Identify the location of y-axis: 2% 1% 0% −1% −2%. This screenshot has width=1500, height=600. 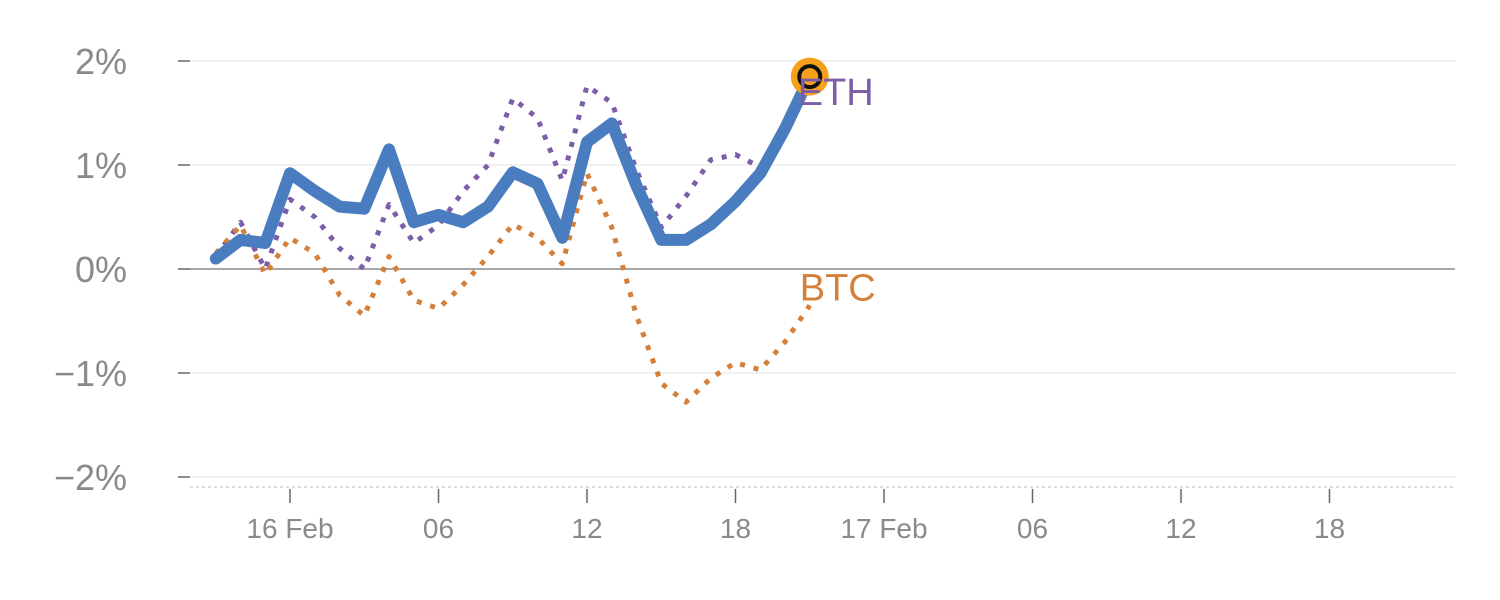
(122, 269).